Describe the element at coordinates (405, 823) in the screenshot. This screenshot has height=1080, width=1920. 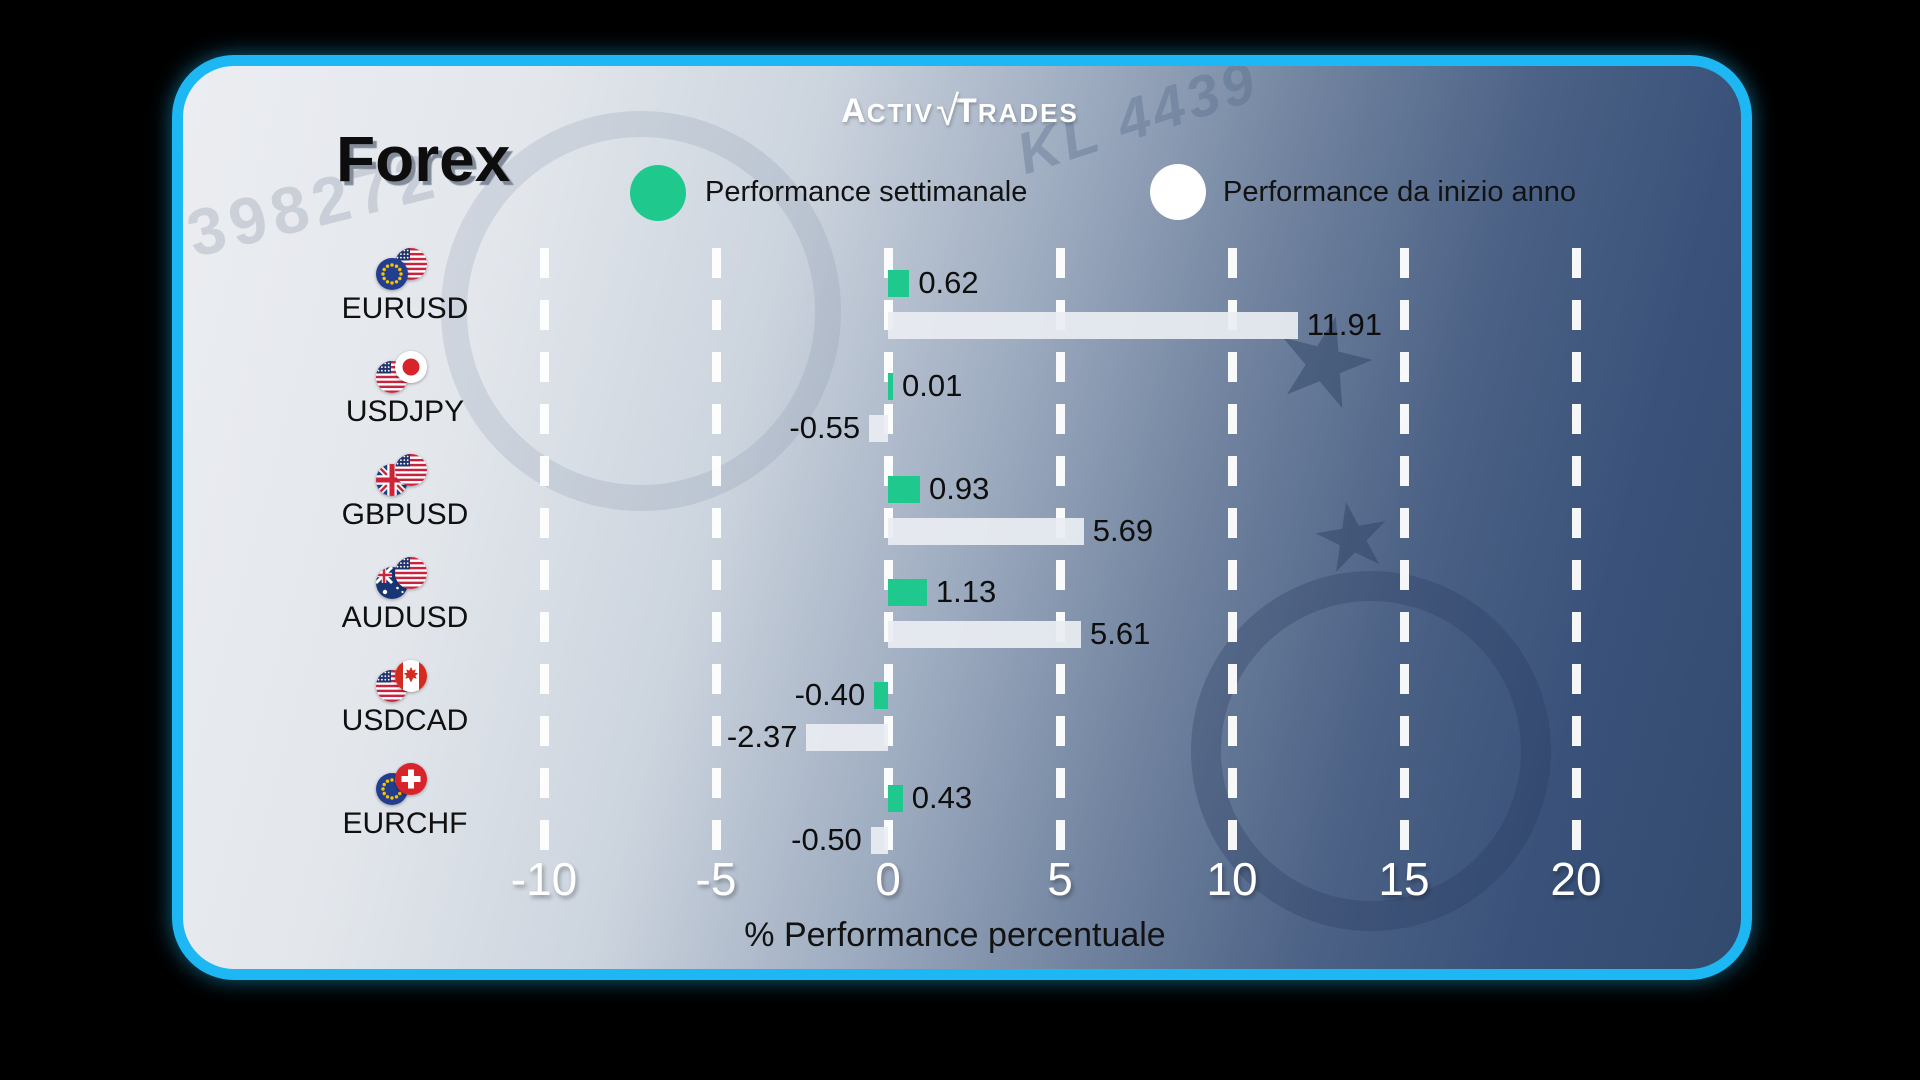
I see `pair-label-eurchf: EURCHF` at that location.